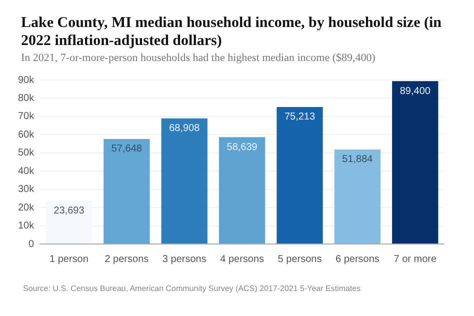 This screenshot has height=316, width=474. Describe the element at coordinates (357, 259) in the screenshot. I see `x-tick-label: 6 persons` at that location.